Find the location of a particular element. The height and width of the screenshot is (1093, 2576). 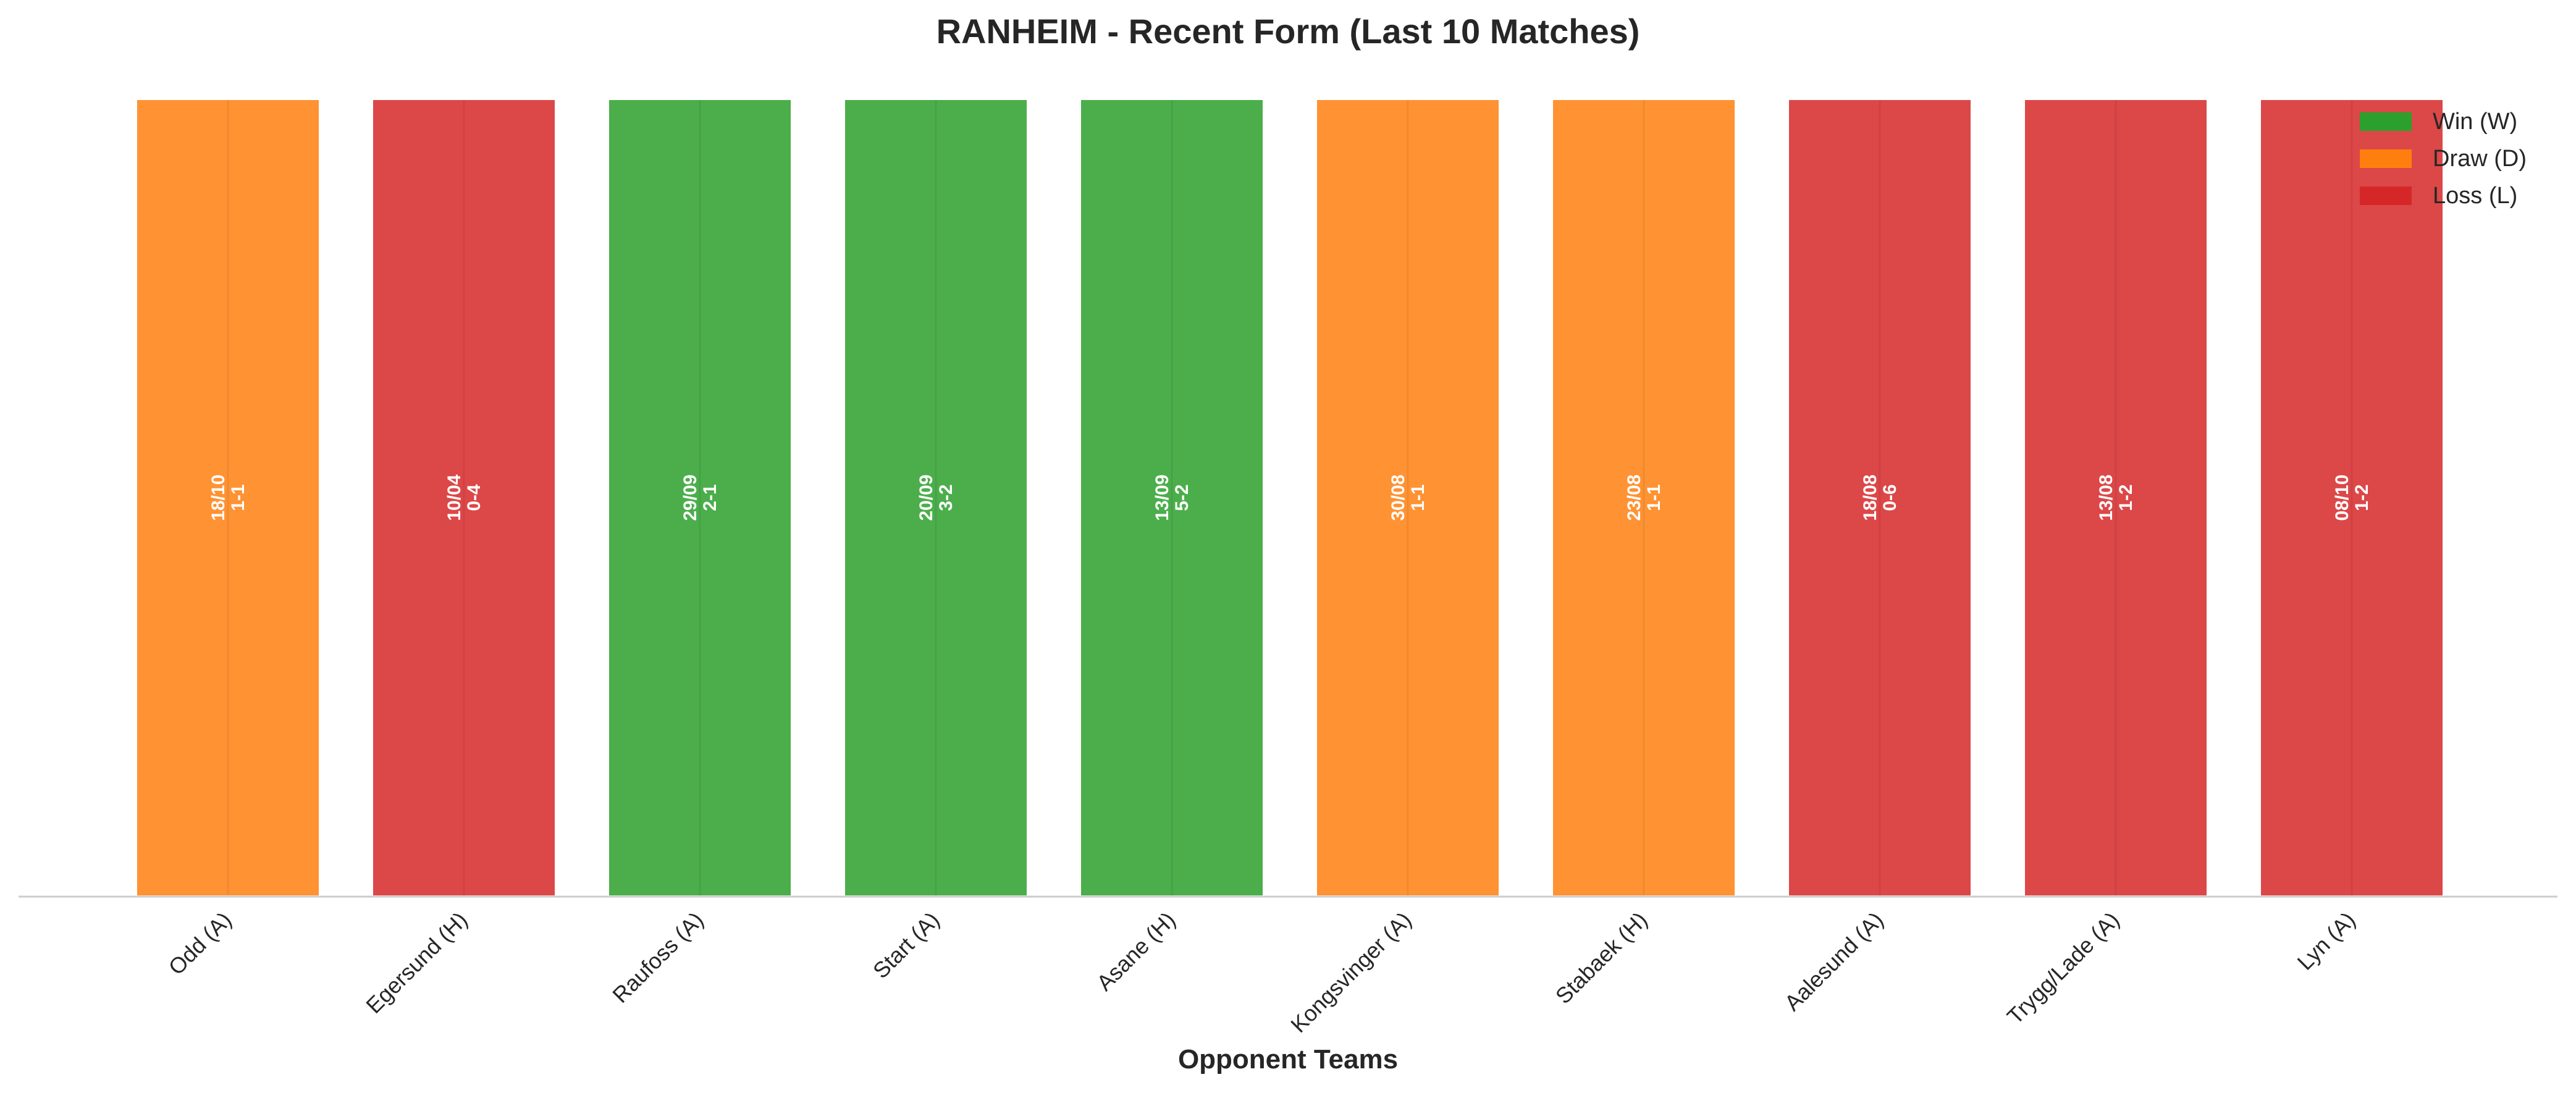

x-tick-label: Stabaek (H) is located at coordinates (1601, 958).